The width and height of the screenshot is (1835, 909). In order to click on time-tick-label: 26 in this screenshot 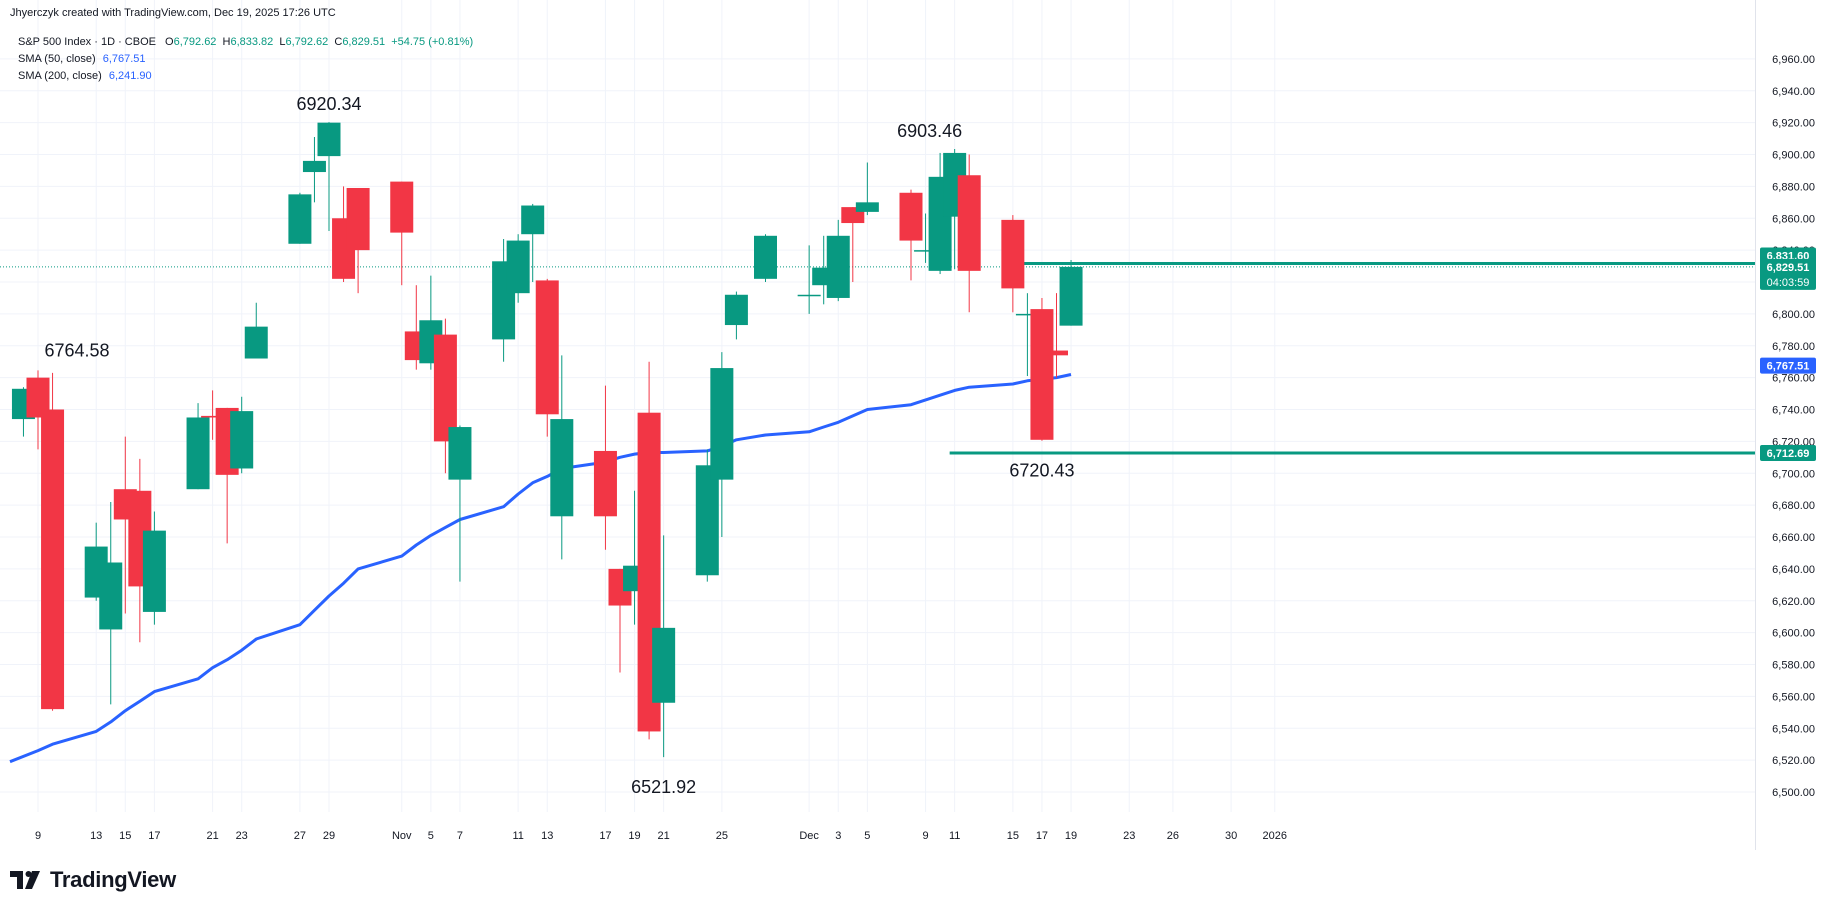, I will do `click(1173, 836)`.